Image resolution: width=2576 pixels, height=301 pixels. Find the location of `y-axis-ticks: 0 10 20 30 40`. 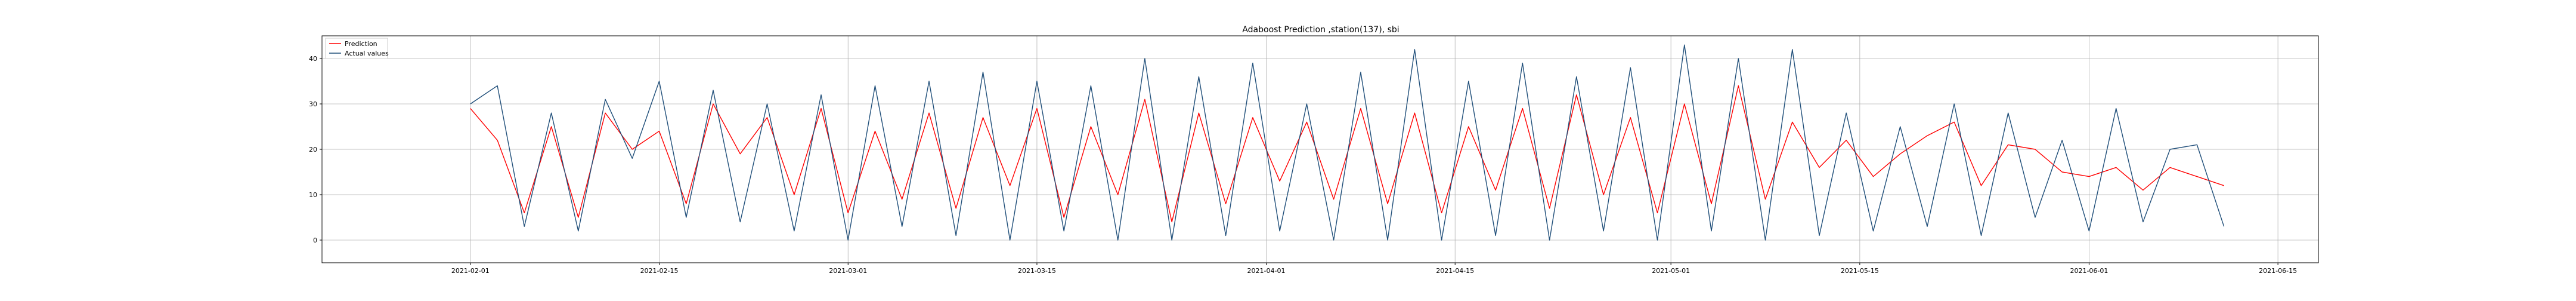

y-axis-ticks: 0 10 20 30 40 is located at coordinates (316, 149).